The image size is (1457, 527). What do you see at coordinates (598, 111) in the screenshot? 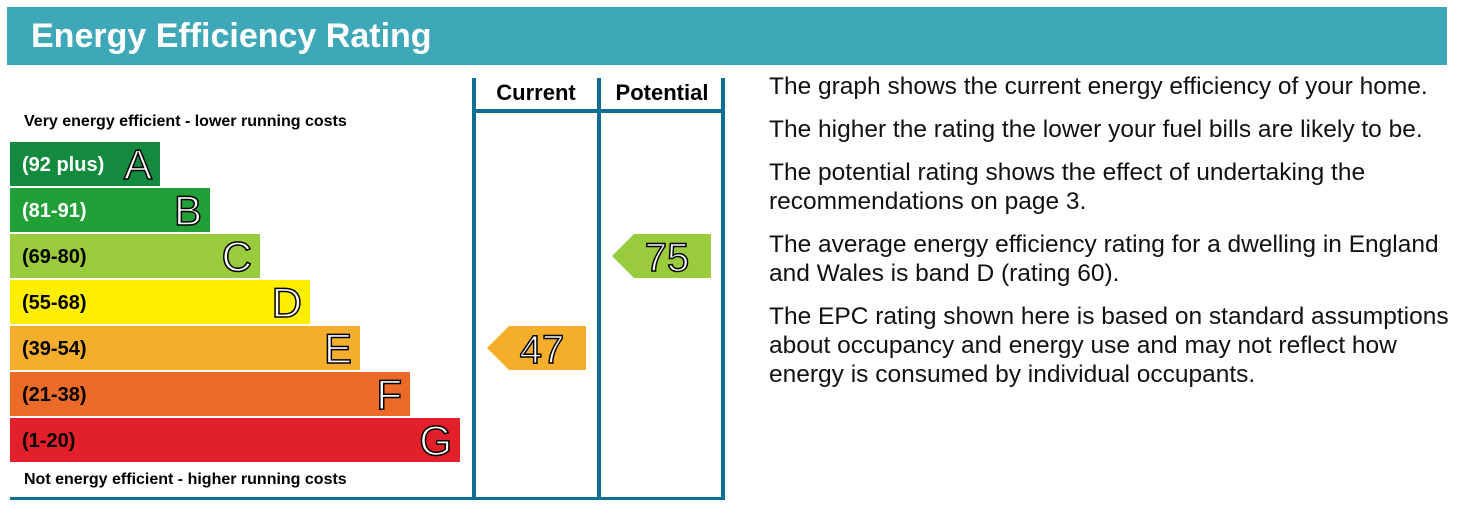
I see `header-rule` at bounding box center [598, 111].